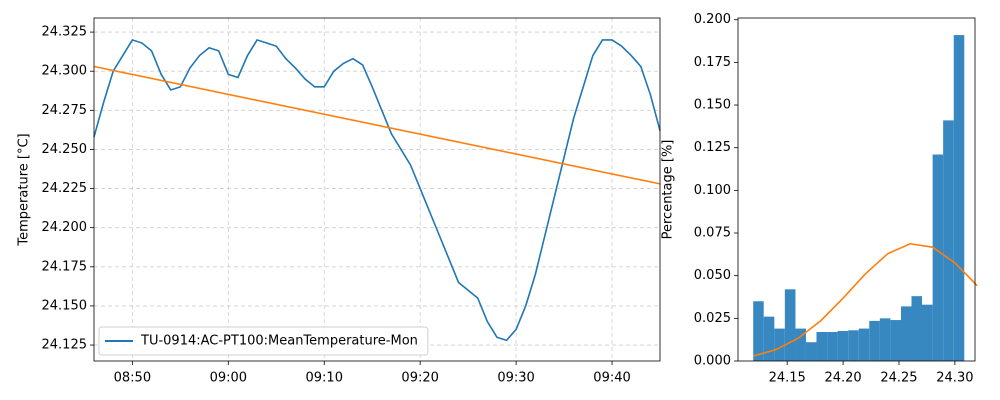 The width and height of the screenshot is (1000, 400). I want to click on y-tick-label: 24.175, so click(65, 266).